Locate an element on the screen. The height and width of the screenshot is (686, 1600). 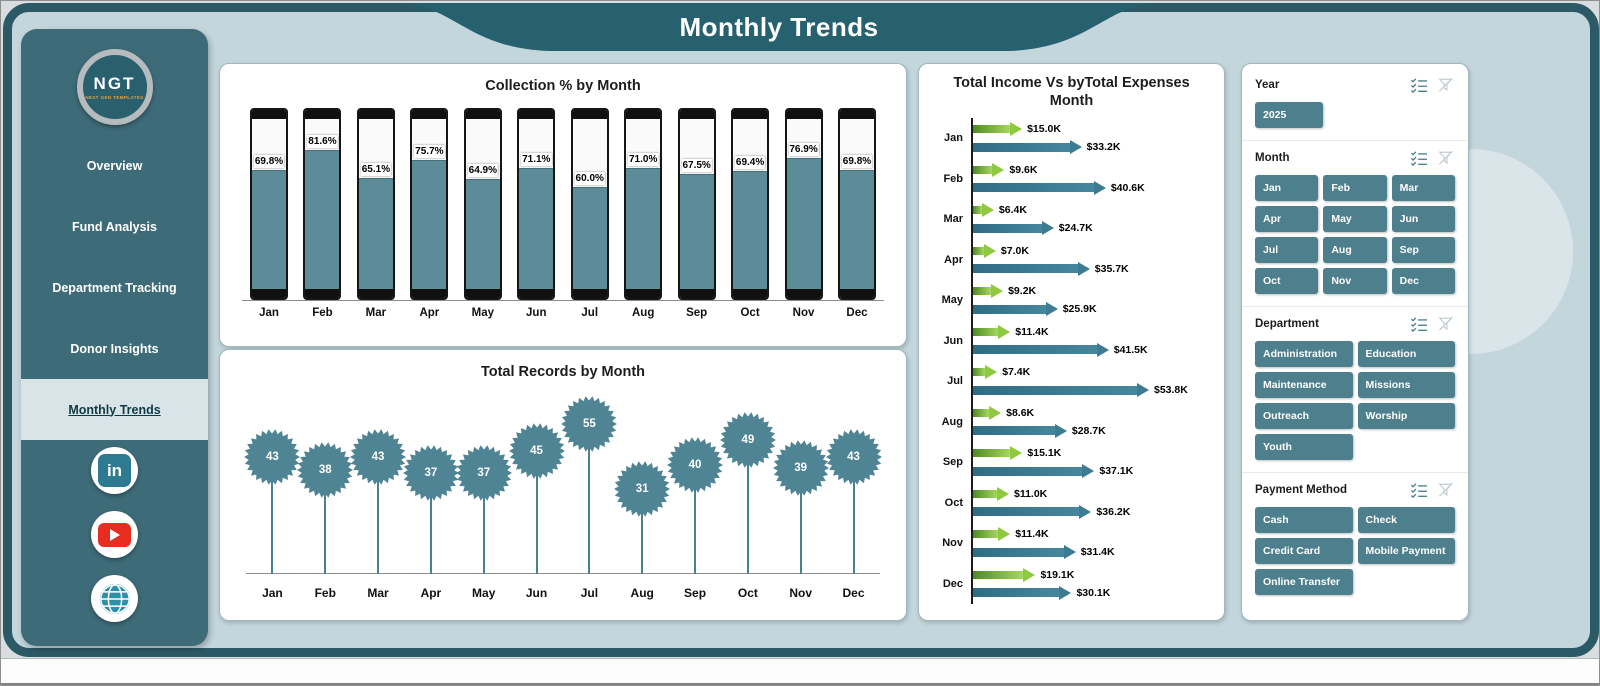
axis-label: Mar is located at coordinates (953, 219).